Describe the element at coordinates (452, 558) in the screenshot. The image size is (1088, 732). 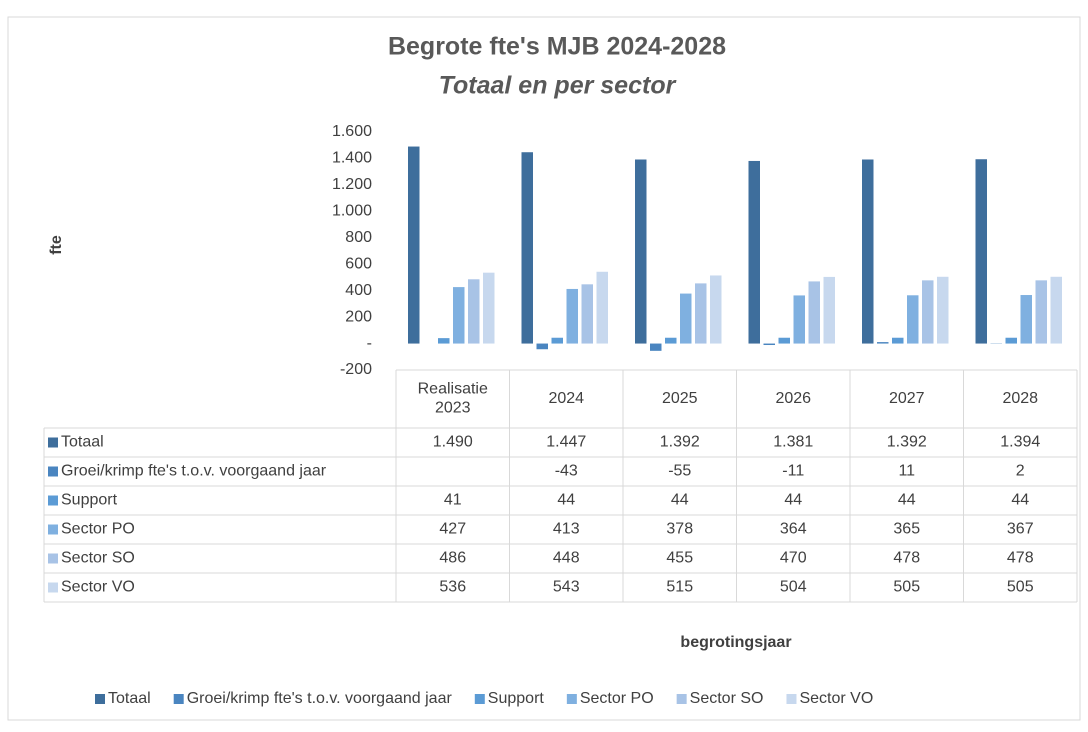
I see `table-cell: 486` at that location.